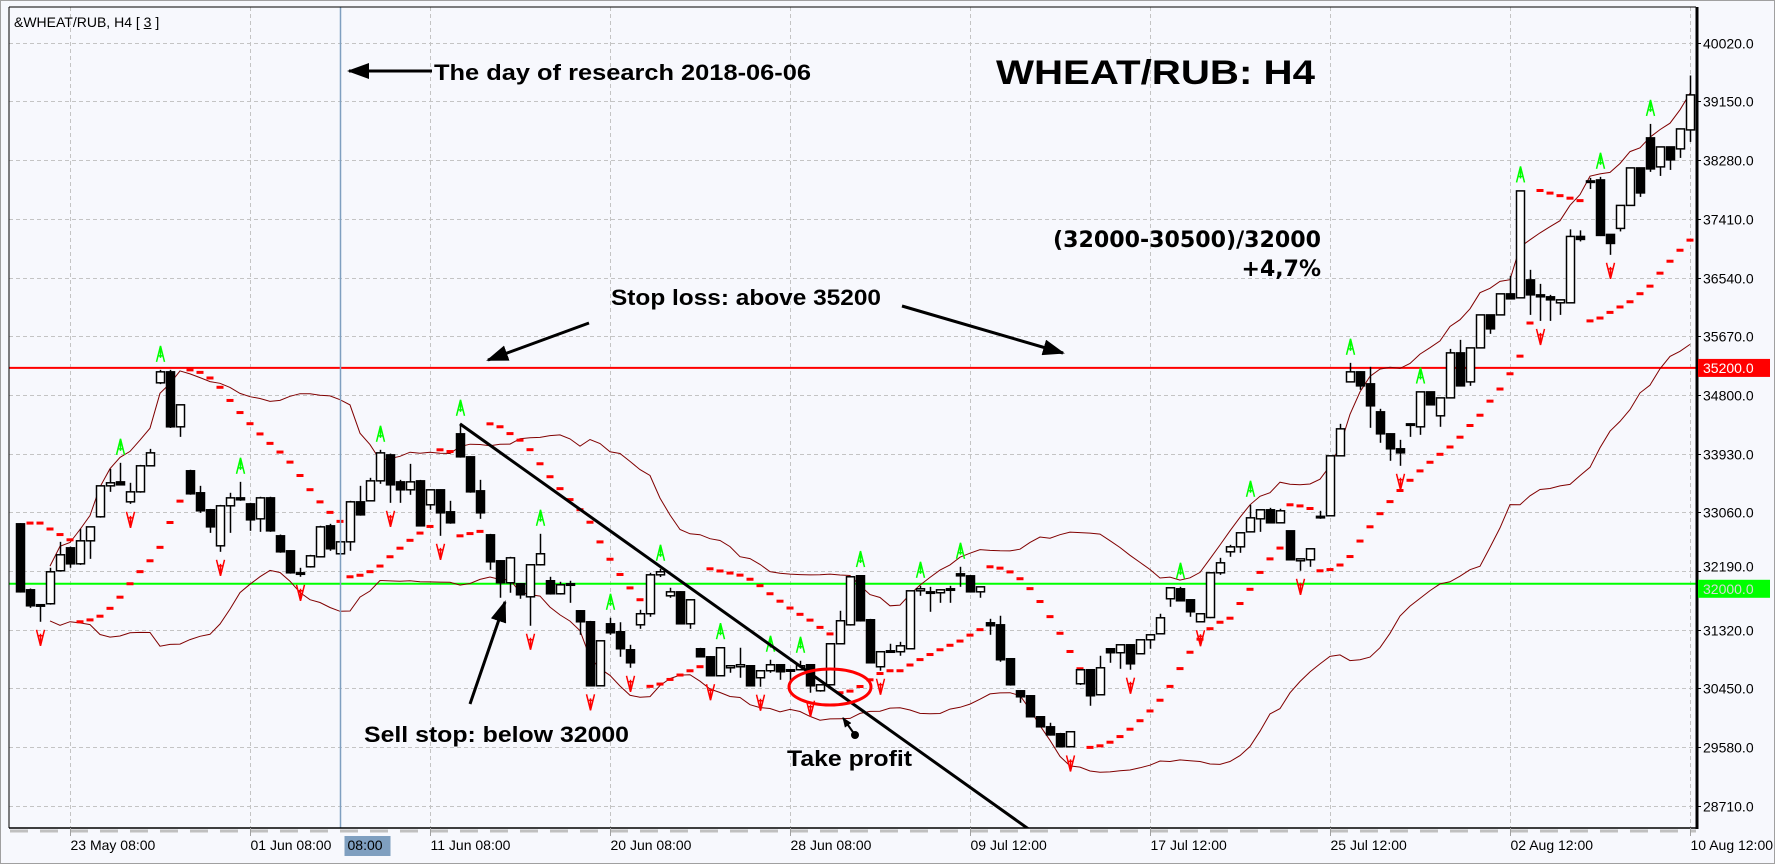 This screenshot has height=864, width=1775. Describe the element at coordinates (830, 687) in the screenshot. I see `take-profit-ellipse` at that location.